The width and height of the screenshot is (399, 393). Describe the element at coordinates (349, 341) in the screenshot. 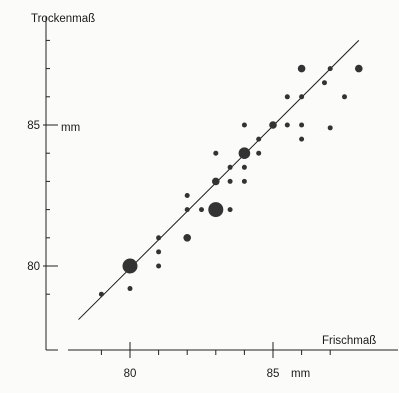

I see `x-axis-title: Frischmaß` at that location.